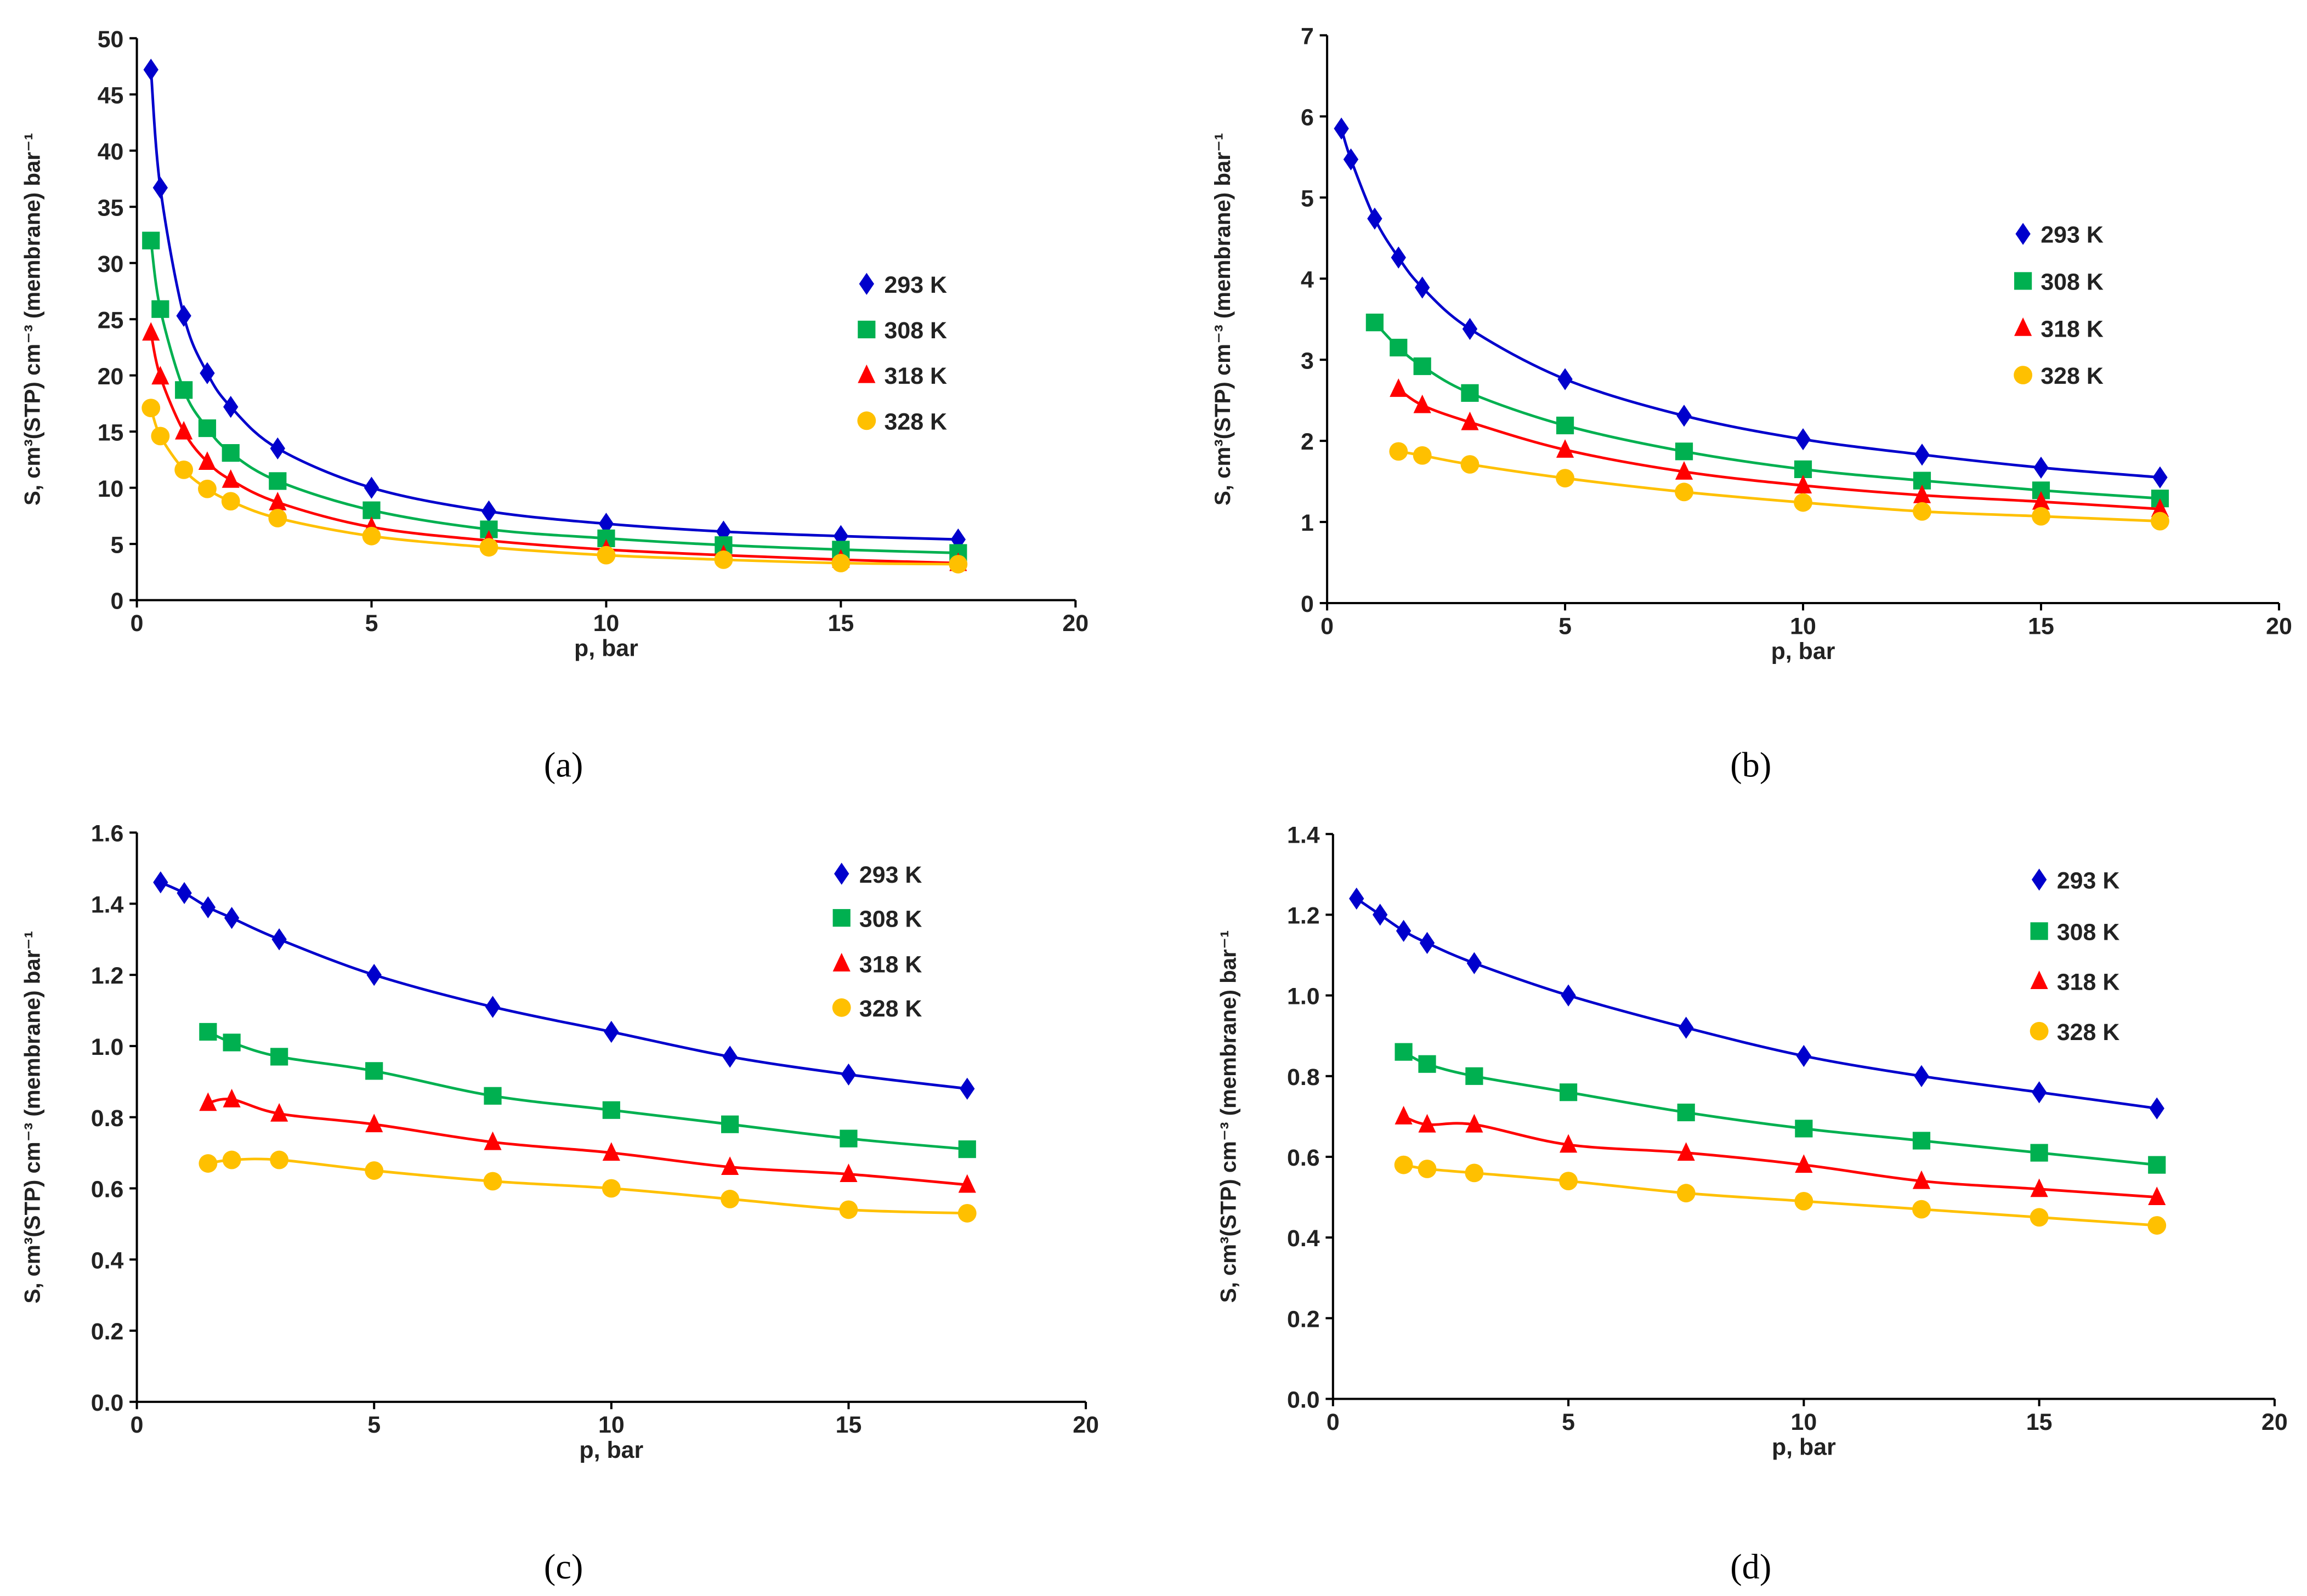 The image size is (2307, 1596). I want to click on legend-entry: 328 K, so click(902, 422).